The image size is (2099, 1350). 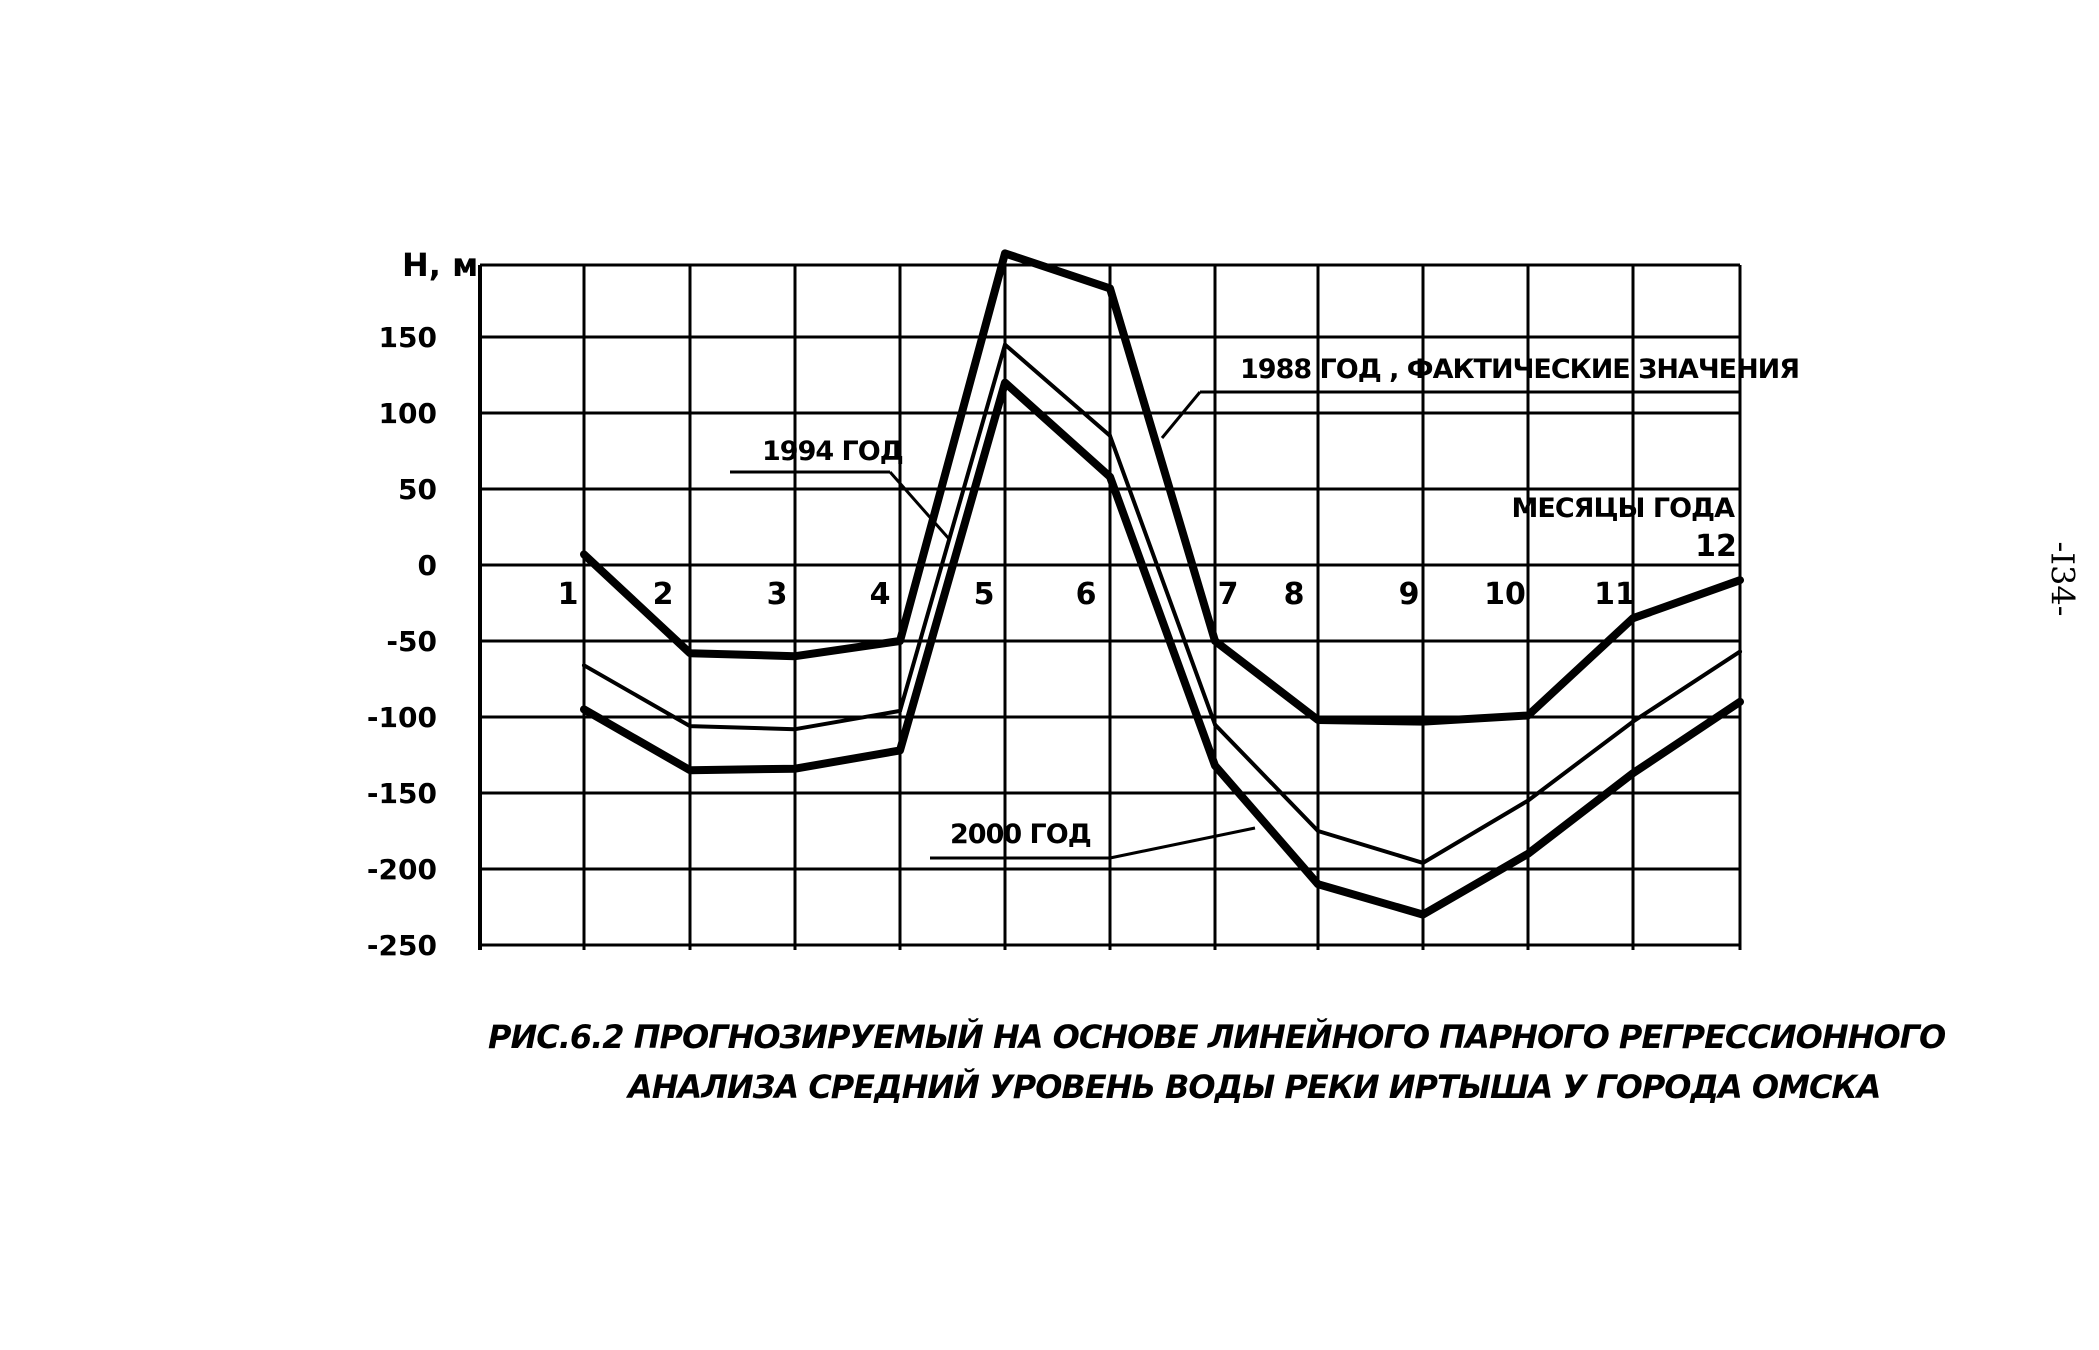 I want to click on y-axis-tick-labels: 150 100 50 0 -50 -100 -150 -200 -250, so click(x=402, y=641).